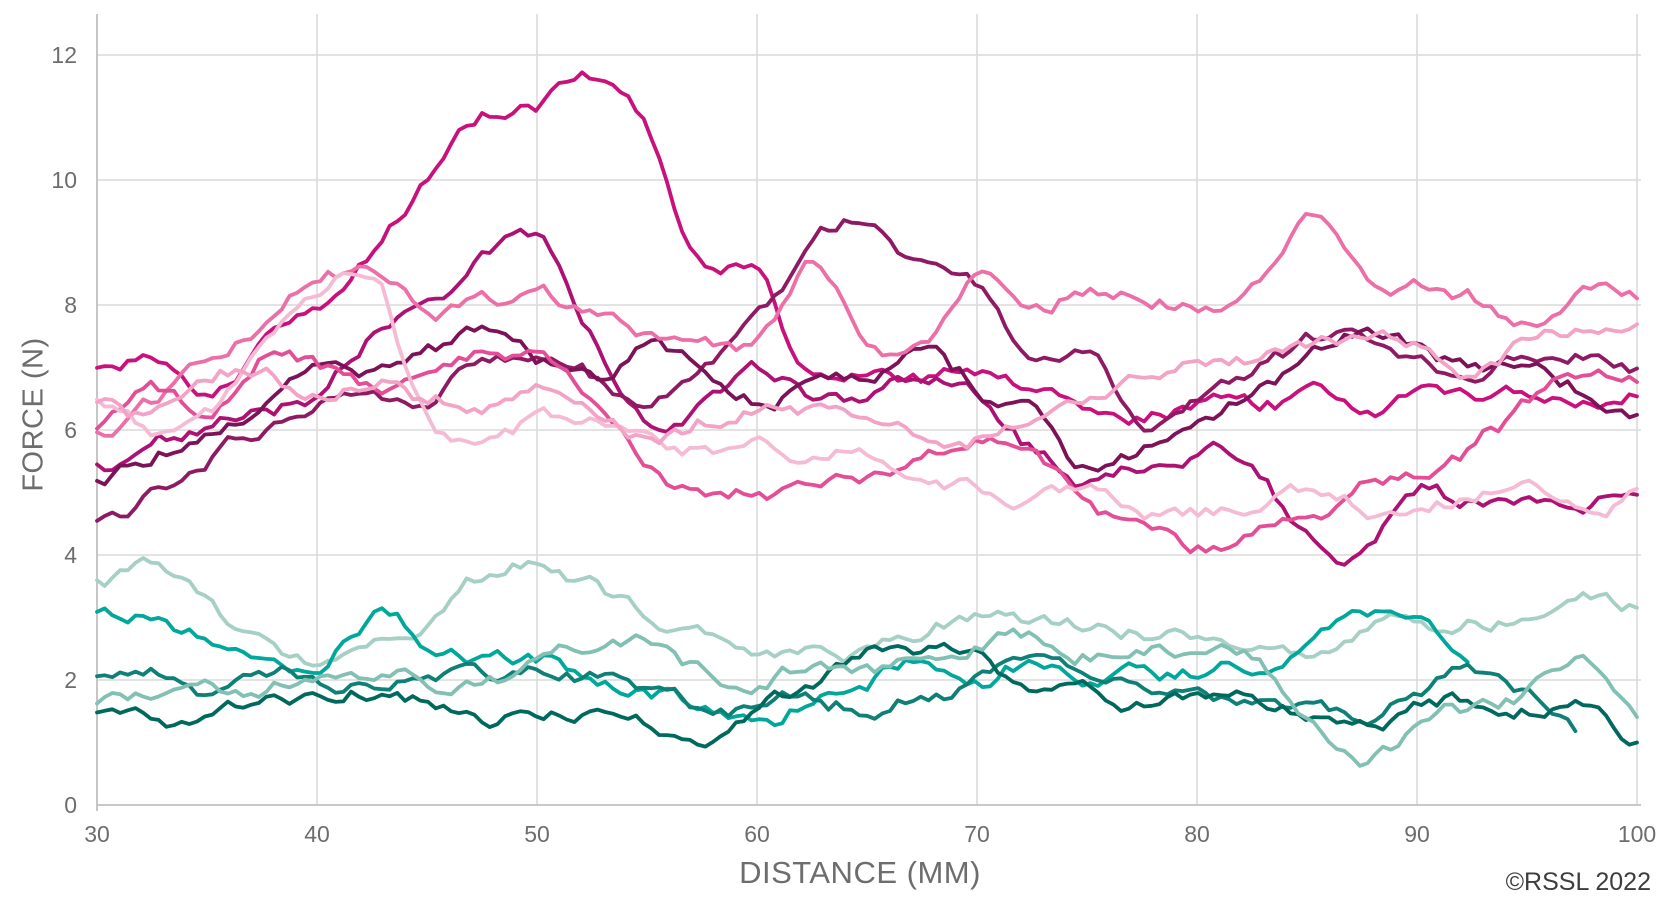  I want to click on x-tick-label: 50, so click(537, 834).